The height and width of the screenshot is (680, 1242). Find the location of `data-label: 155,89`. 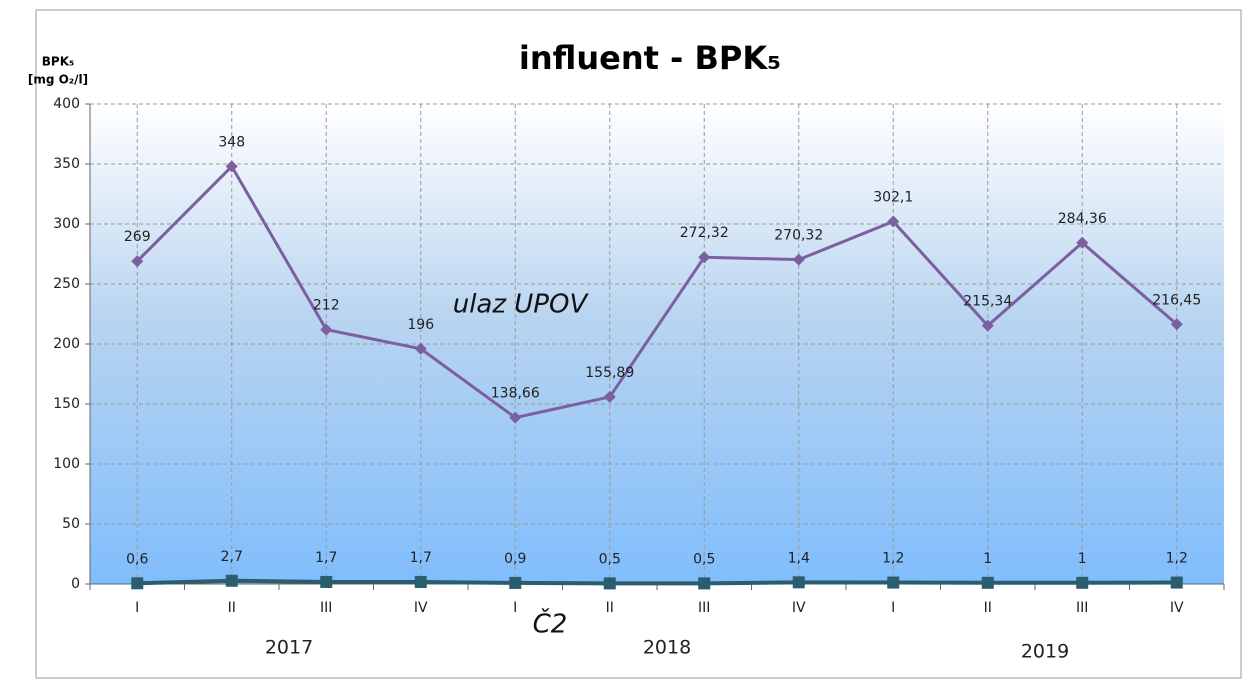

data-label: 155,89 is located at coordinates (609, 373).